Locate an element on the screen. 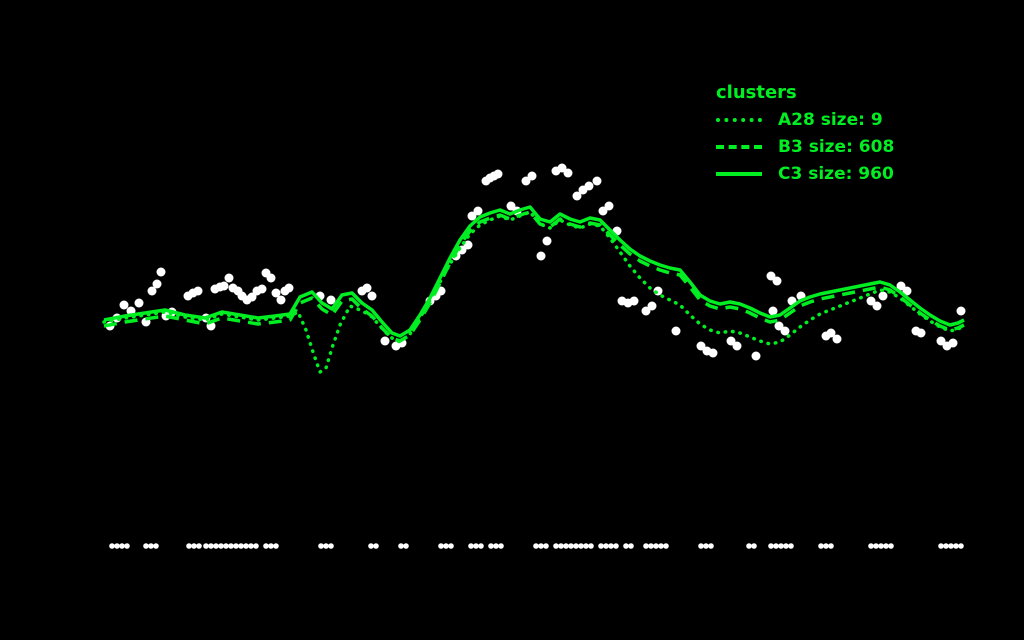  legend-title: clusters is located at coordinates (756, 92).